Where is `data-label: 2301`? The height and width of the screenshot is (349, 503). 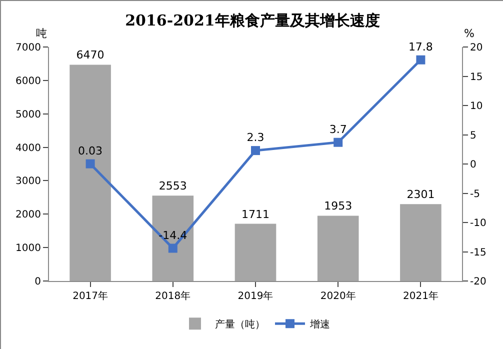
data-label: 2301 is located at coordinates (420, 195).